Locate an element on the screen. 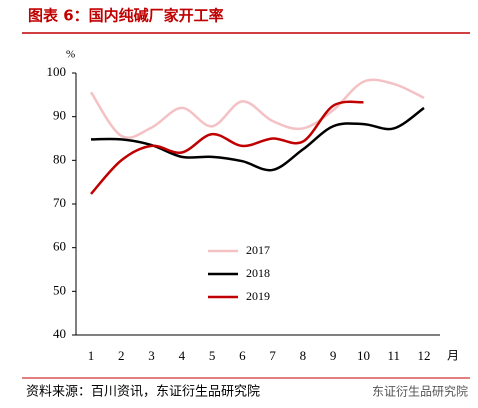  chart-title: 图表 6：国内纯碱厂家开工率 is located at coordinates (126, 16).